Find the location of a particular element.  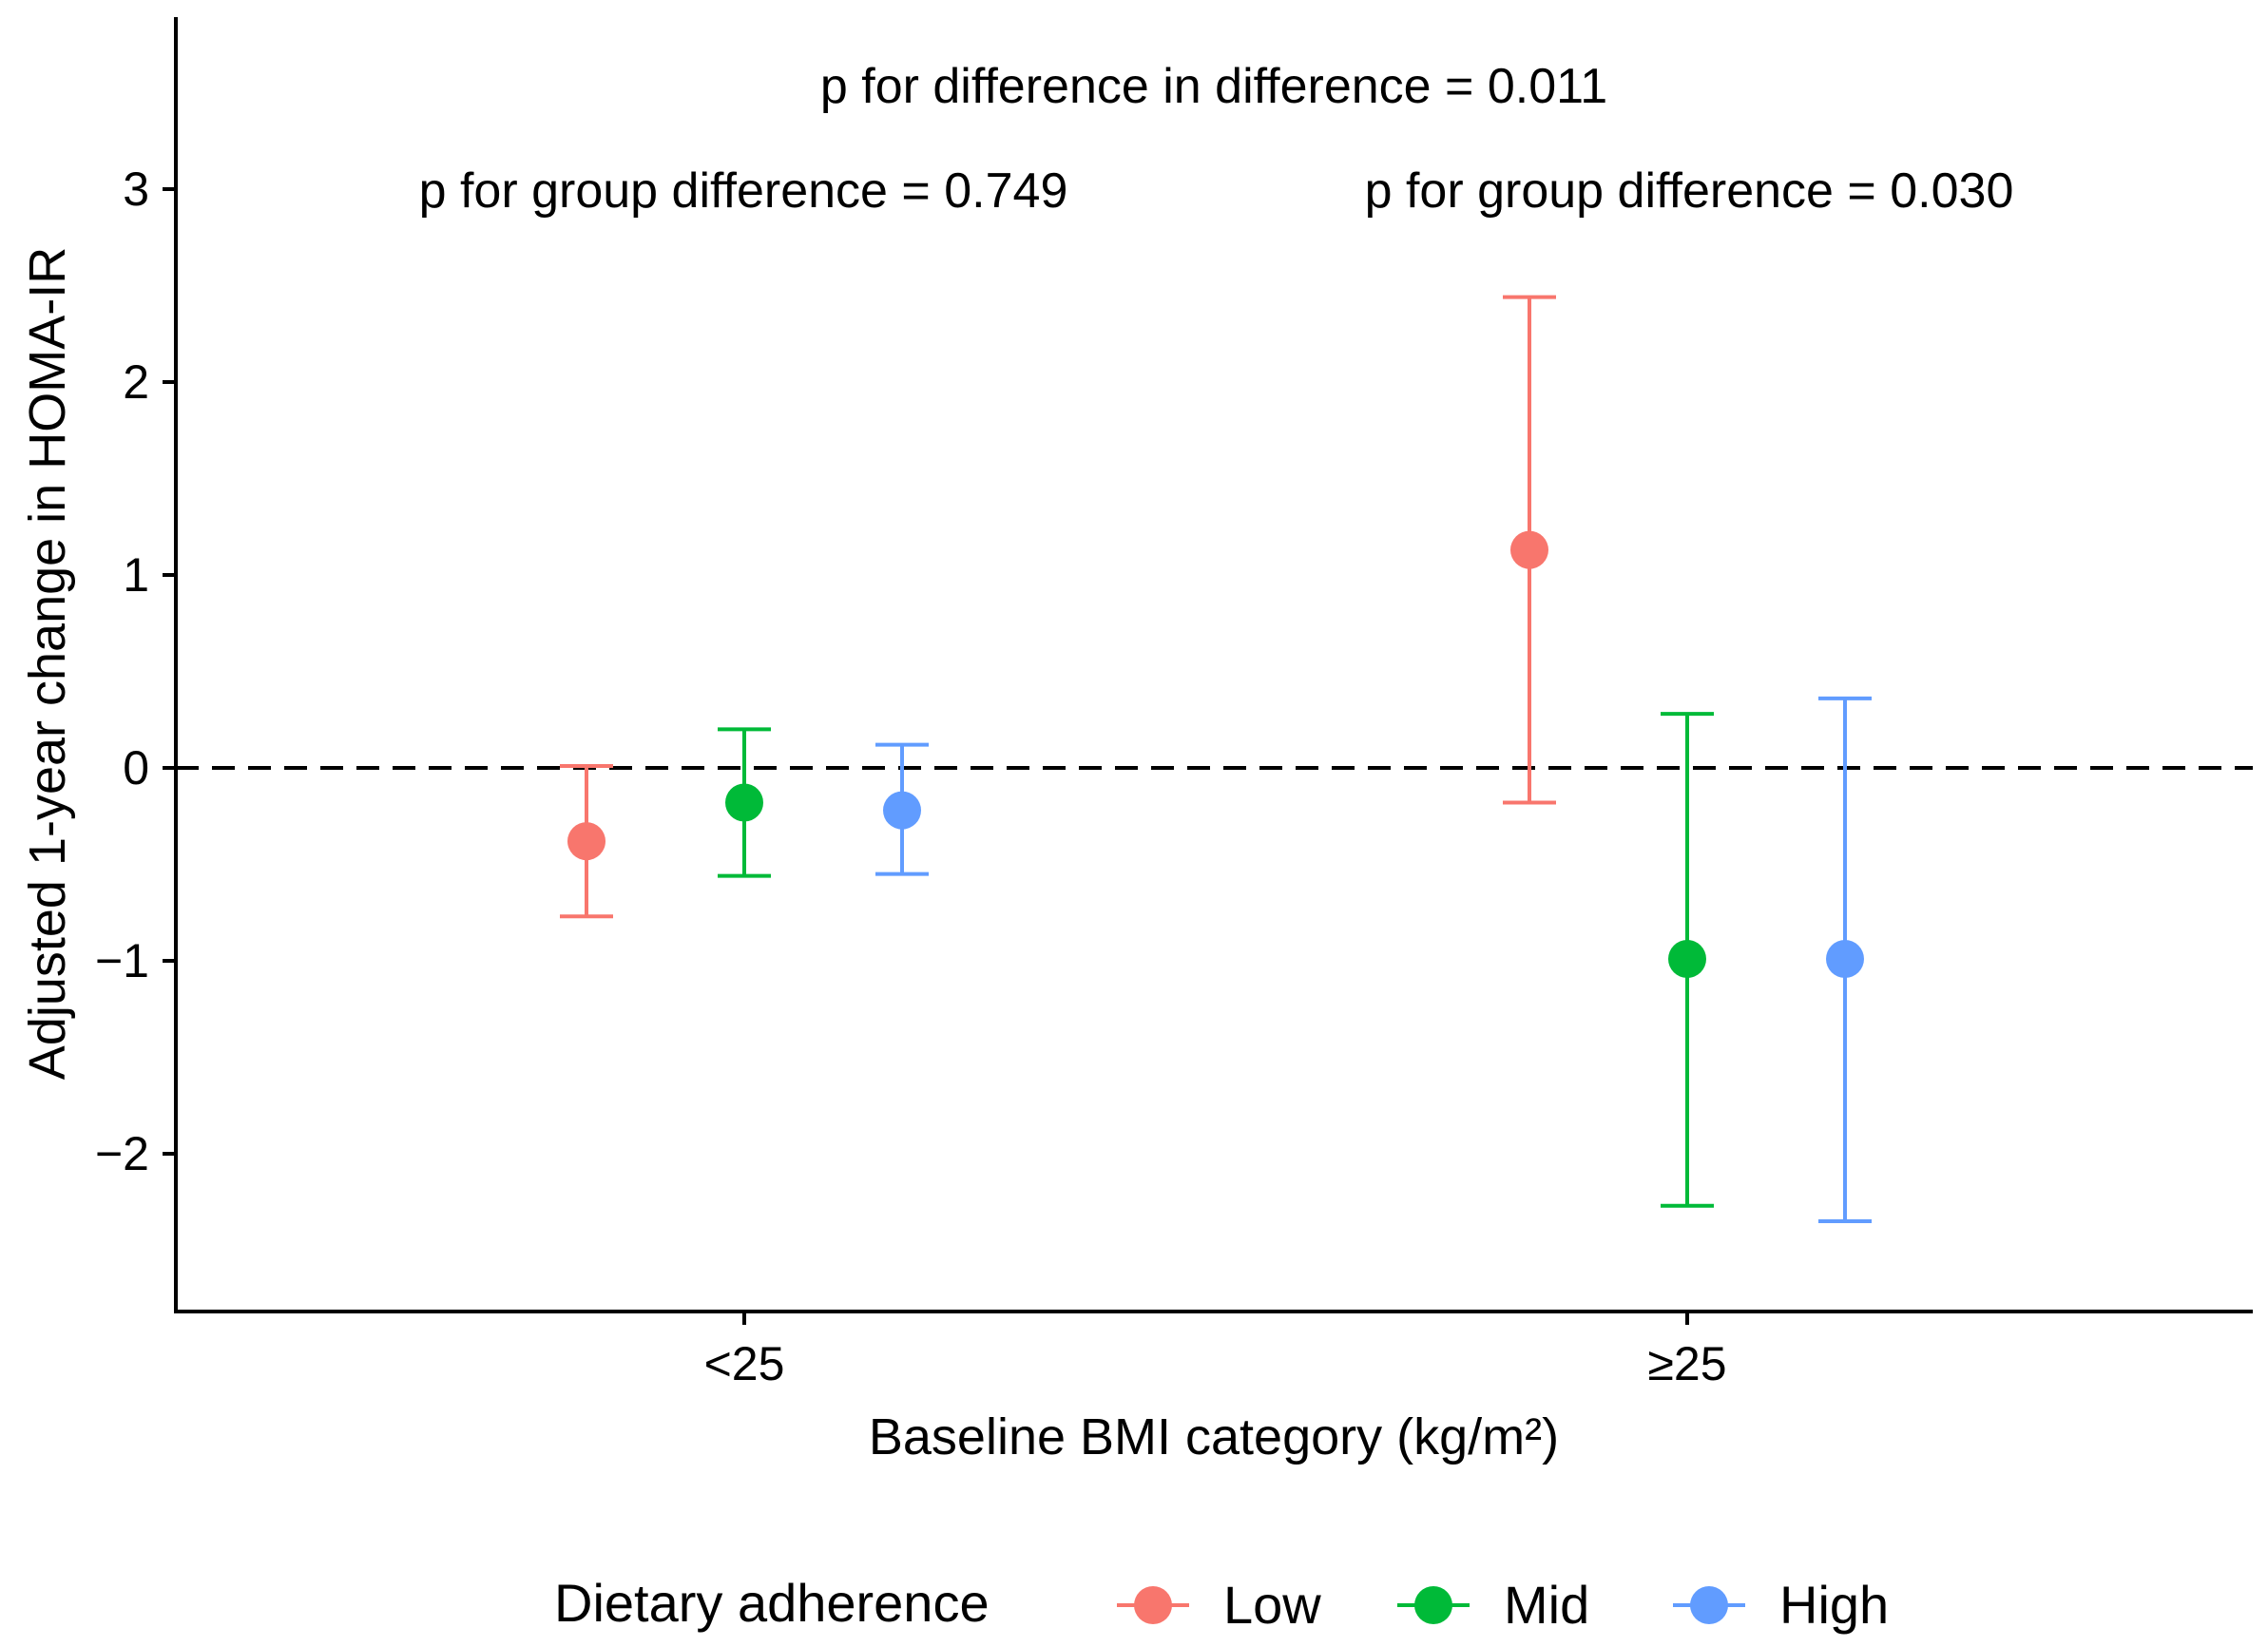

y-tick-label: 1 is located at coordinates (136, 575).